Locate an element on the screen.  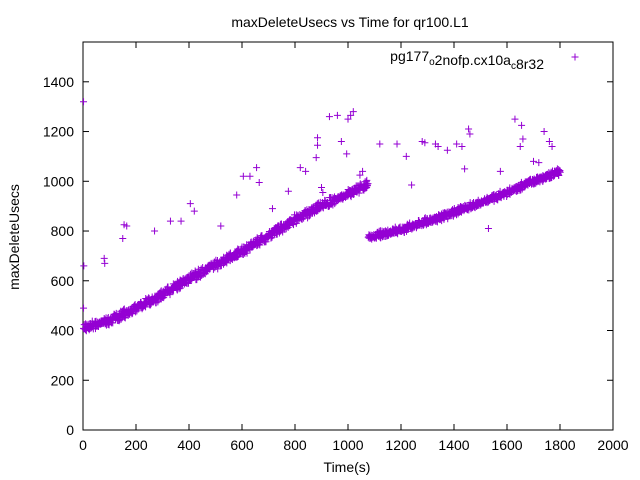
y-tick-label: 200 is located at coordinates (63, 380).